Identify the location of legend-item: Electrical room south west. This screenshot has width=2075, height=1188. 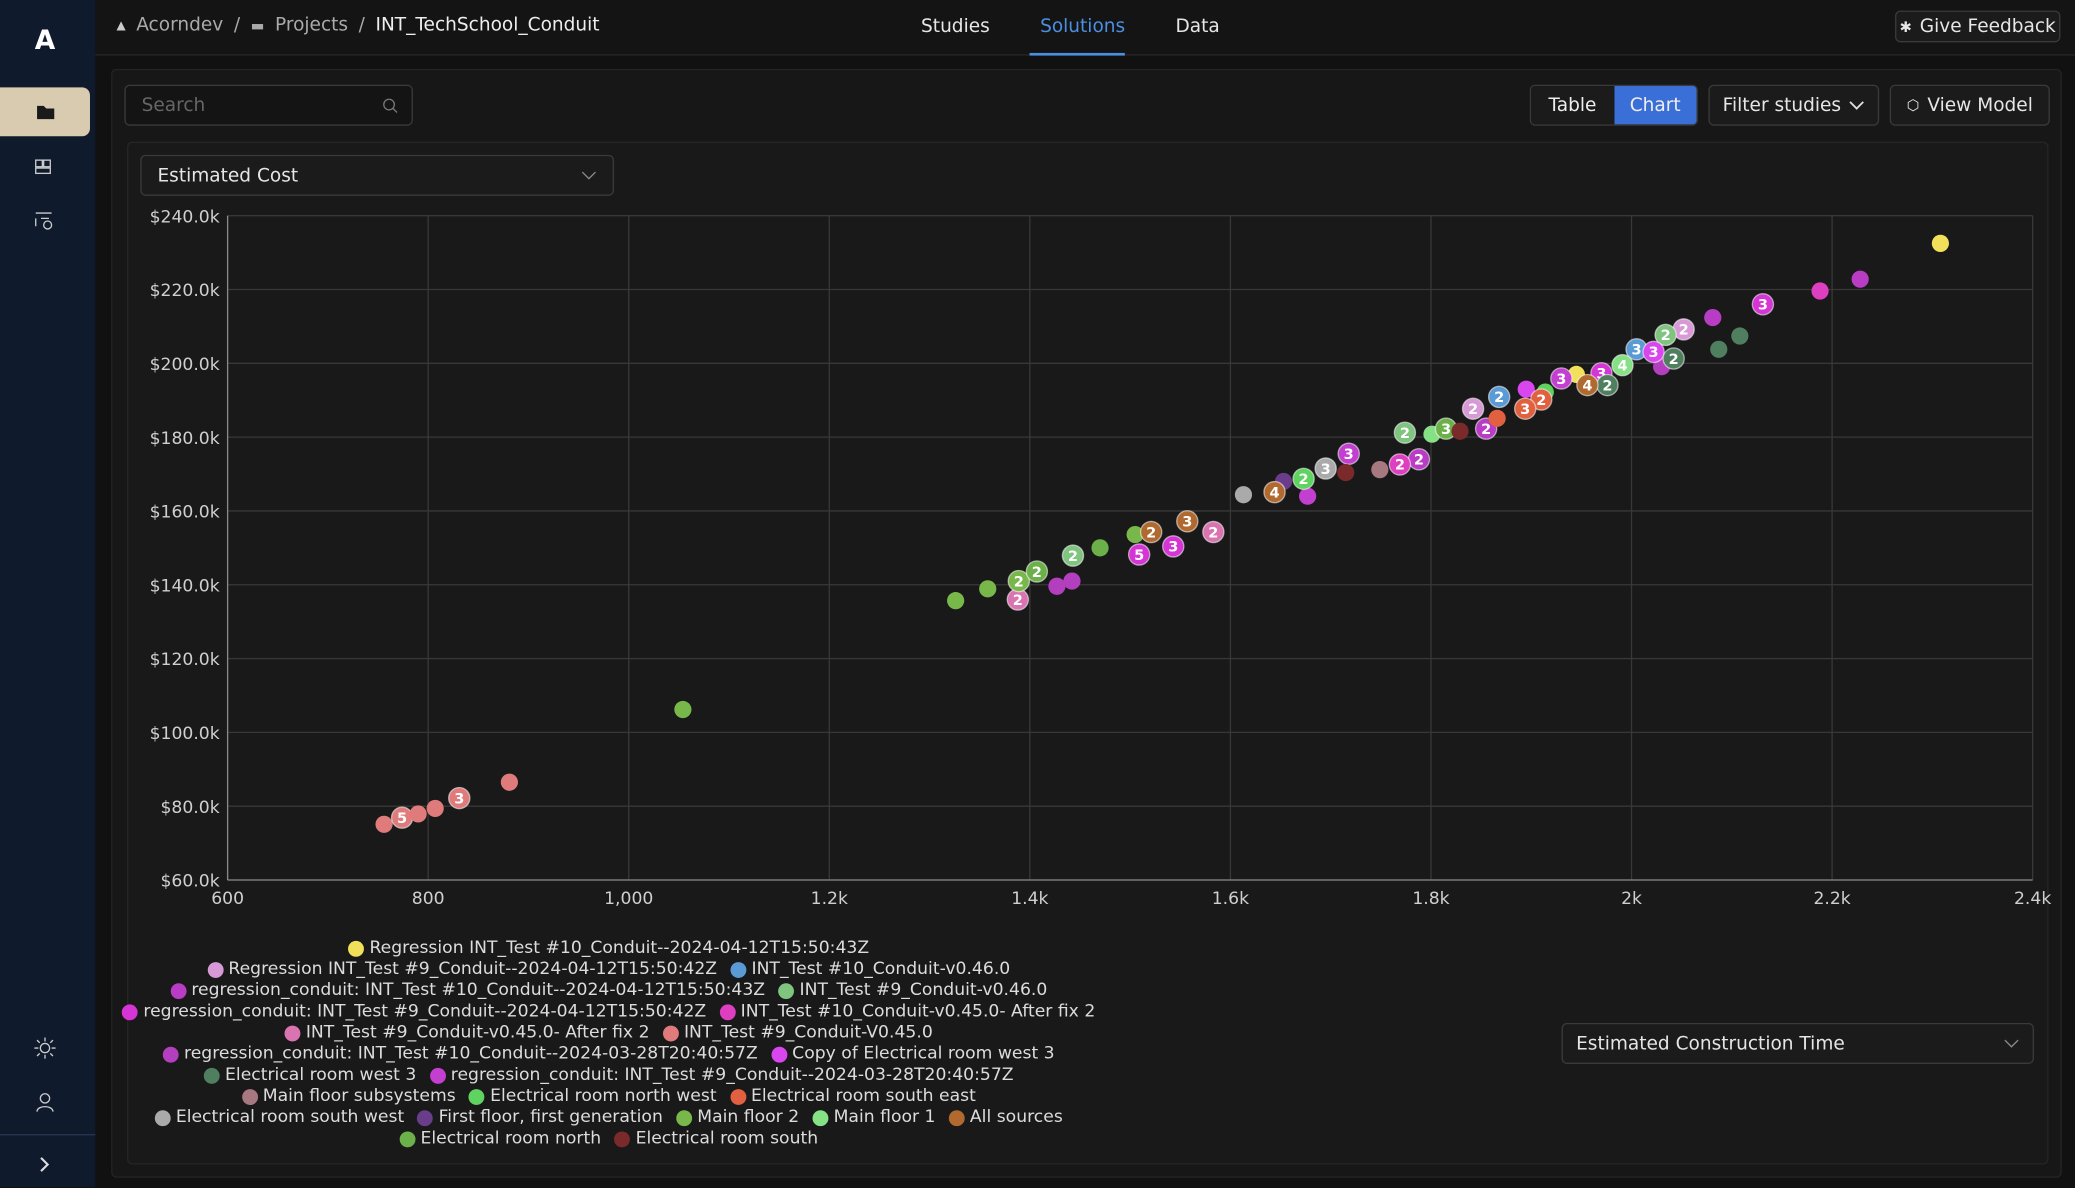
(279, 1118).